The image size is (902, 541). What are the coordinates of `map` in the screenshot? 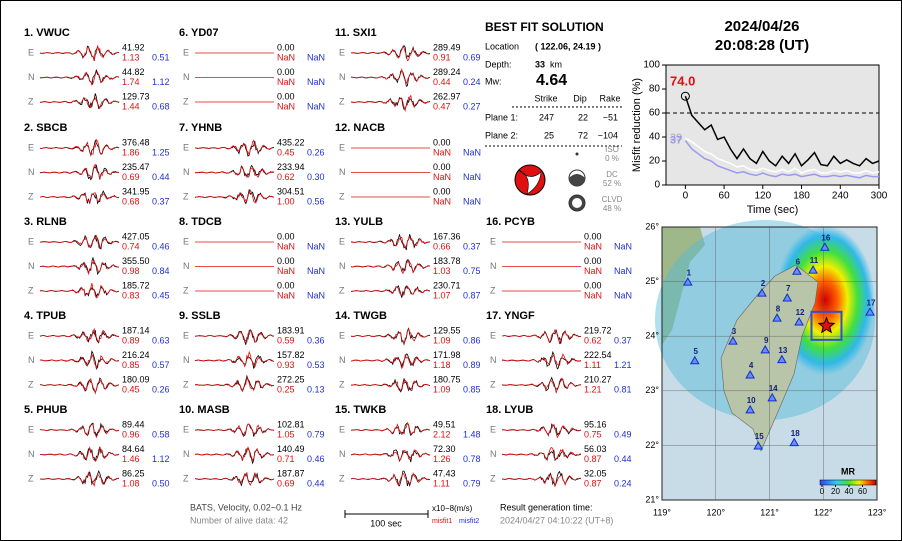 It's located at (766, 360).